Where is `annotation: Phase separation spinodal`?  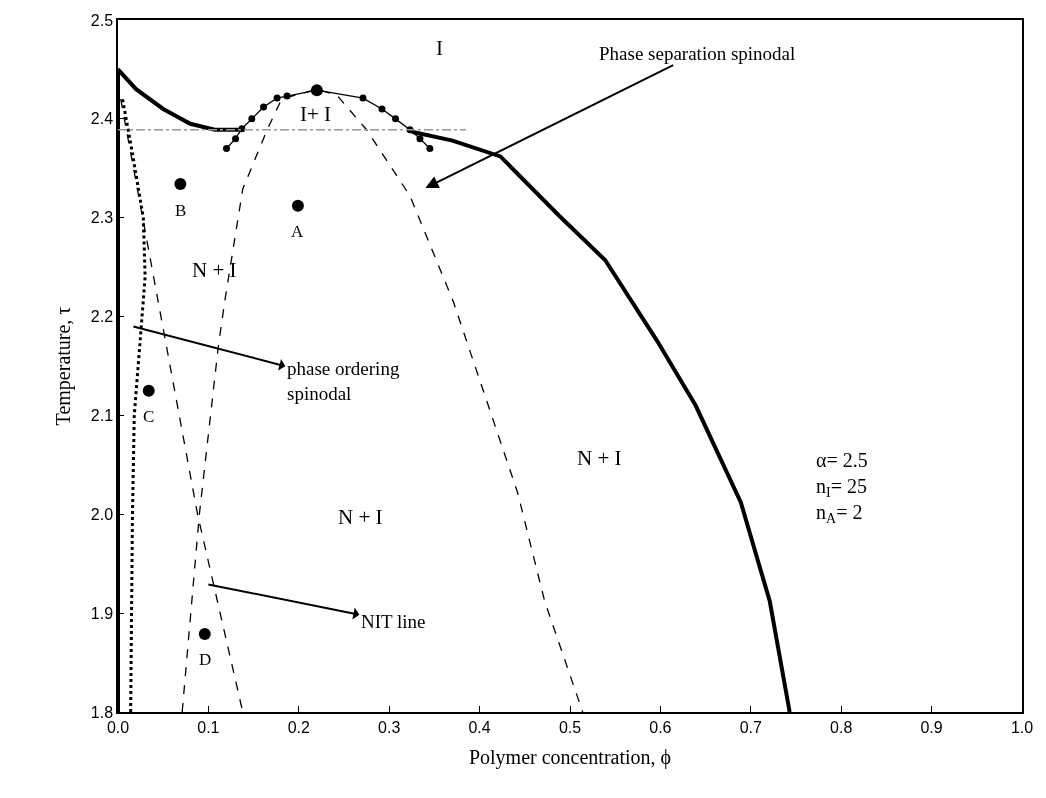
annotation: Phase separation spinodal is located at coordinates (697, 53).